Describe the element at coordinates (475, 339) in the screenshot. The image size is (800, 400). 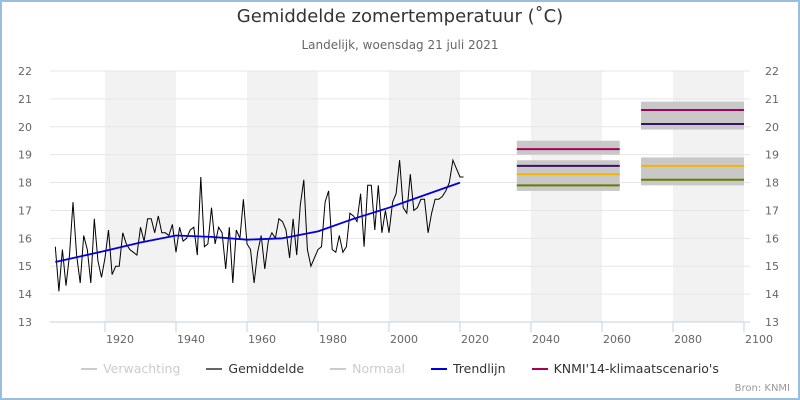
I see `x-tick-label: 2020` at that location.